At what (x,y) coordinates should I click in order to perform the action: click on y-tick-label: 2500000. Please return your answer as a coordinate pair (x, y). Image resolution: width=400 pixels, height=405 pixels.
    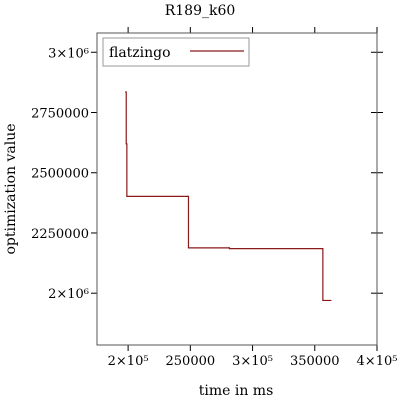
    Looking at the image, I should click on (60, 174).